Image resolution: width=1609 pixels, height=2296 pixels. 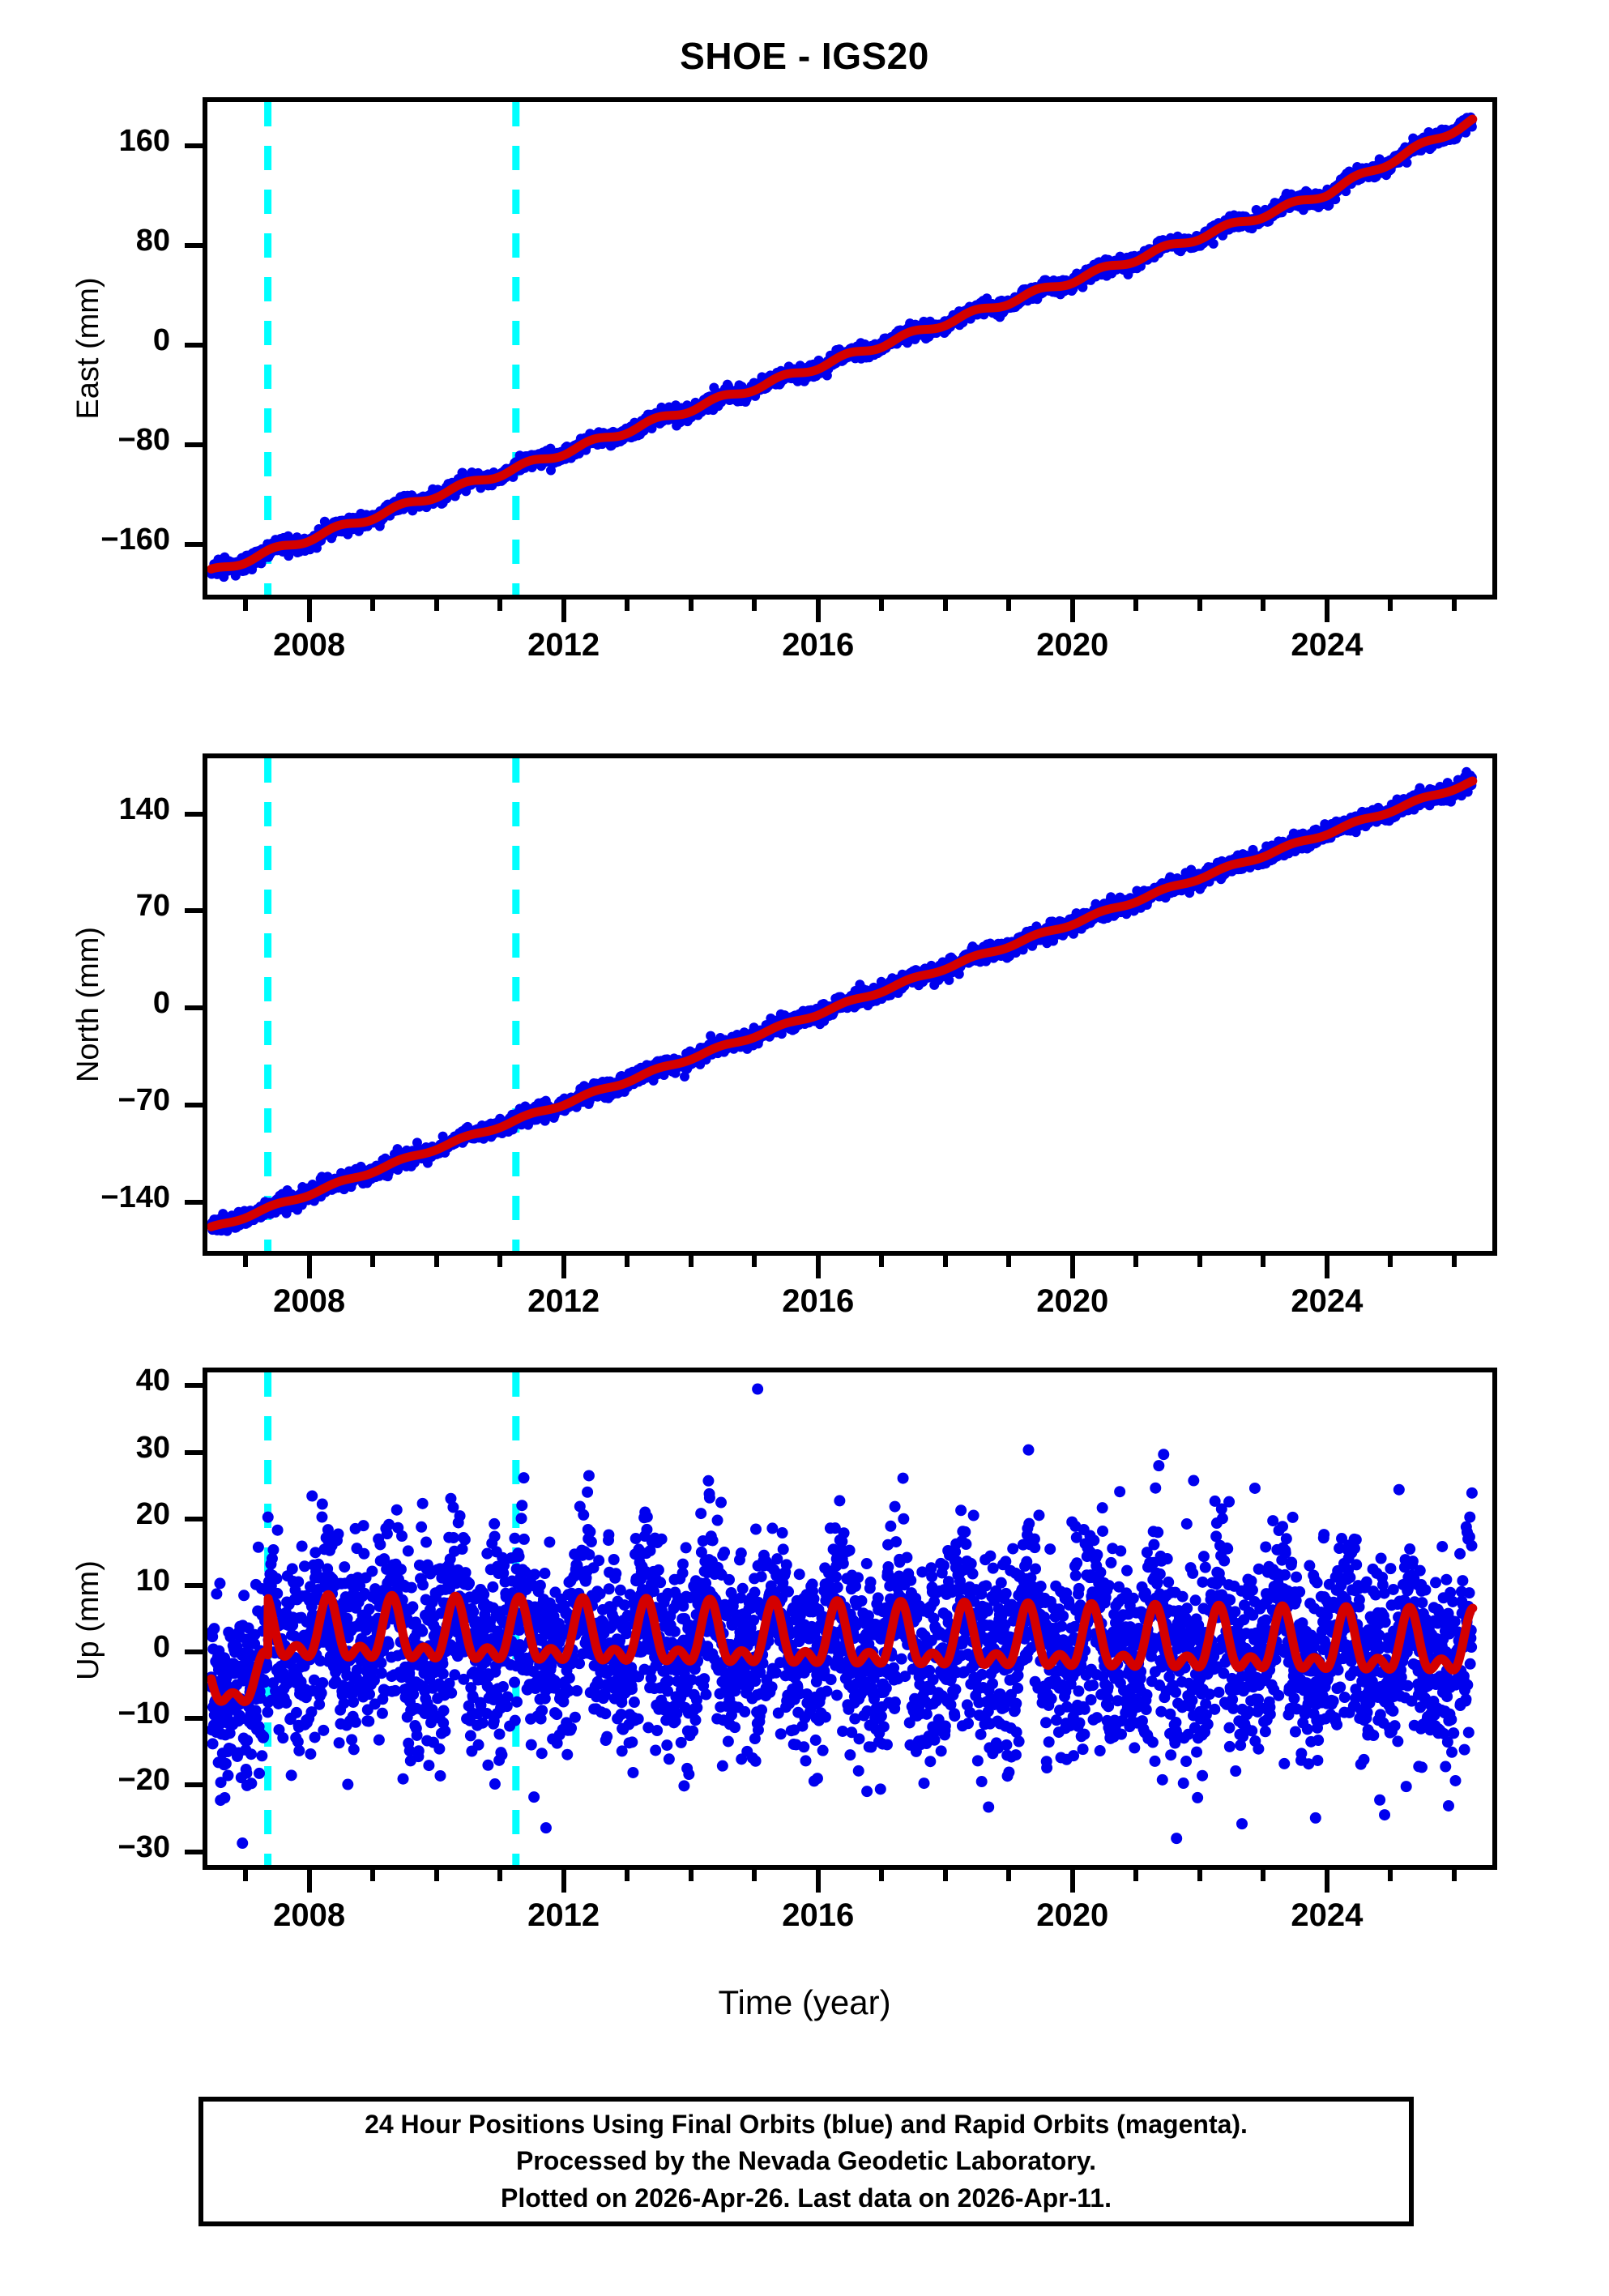 I want to click on x-tick-east-2022, so click(x=1199, y=603).